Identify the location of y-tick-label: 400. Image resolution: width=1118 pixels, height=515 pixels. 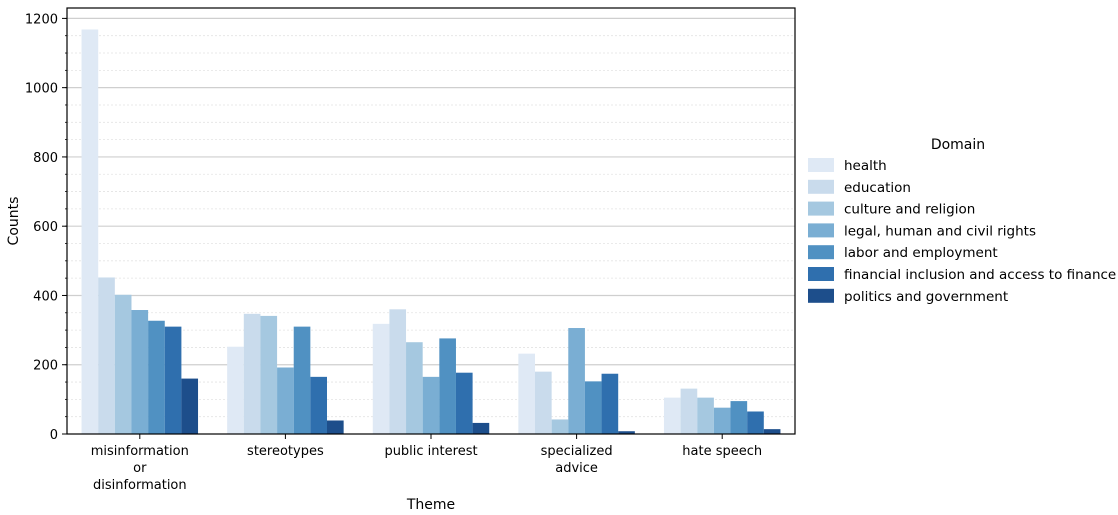
(45, 296).